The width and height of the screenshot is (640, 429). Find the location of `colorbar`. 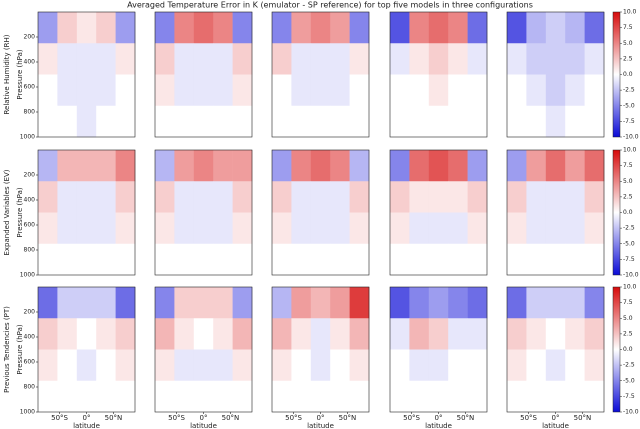

colorbar is located at coordinates (616, 74).